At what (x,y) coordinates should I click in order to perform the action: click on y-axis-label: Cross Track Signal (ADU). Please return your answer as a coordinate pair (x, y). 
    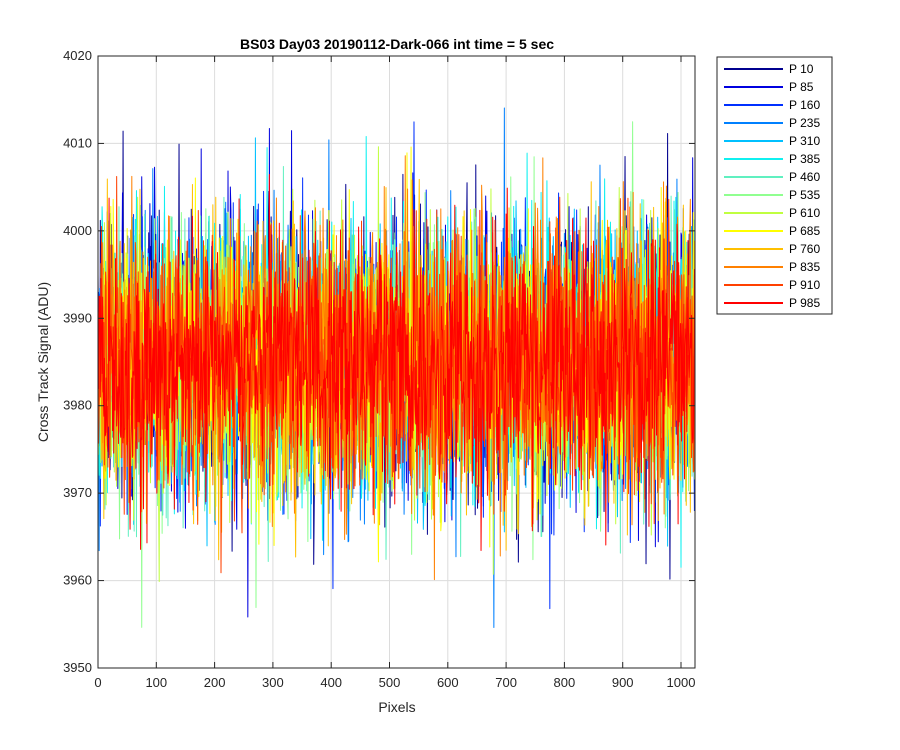
    Looking at the image, I should click on (43, 362).